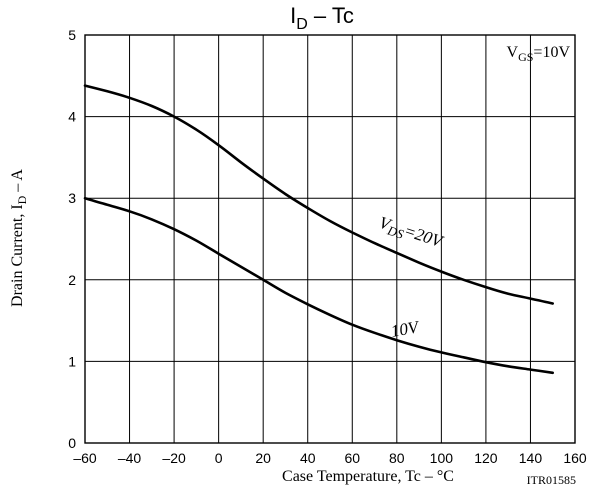 The width and height of the screenshot is (597, 492). I want to click on condition-suffix: =10V, so click(551, 52).